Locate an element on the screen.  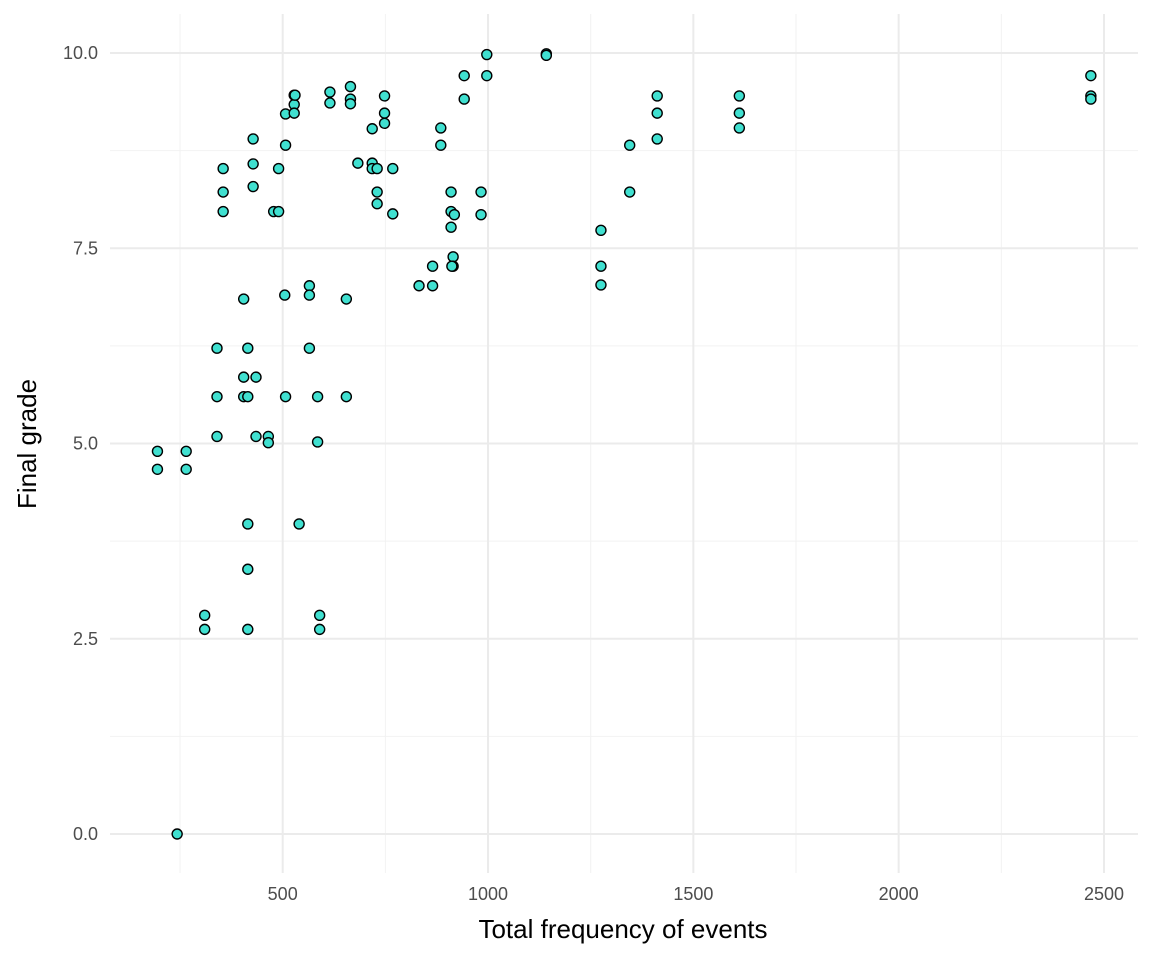
y-axis-tick-labels: 0.0 2.5 5.0 7.5 10.0 is located at coordinates (80, 443).